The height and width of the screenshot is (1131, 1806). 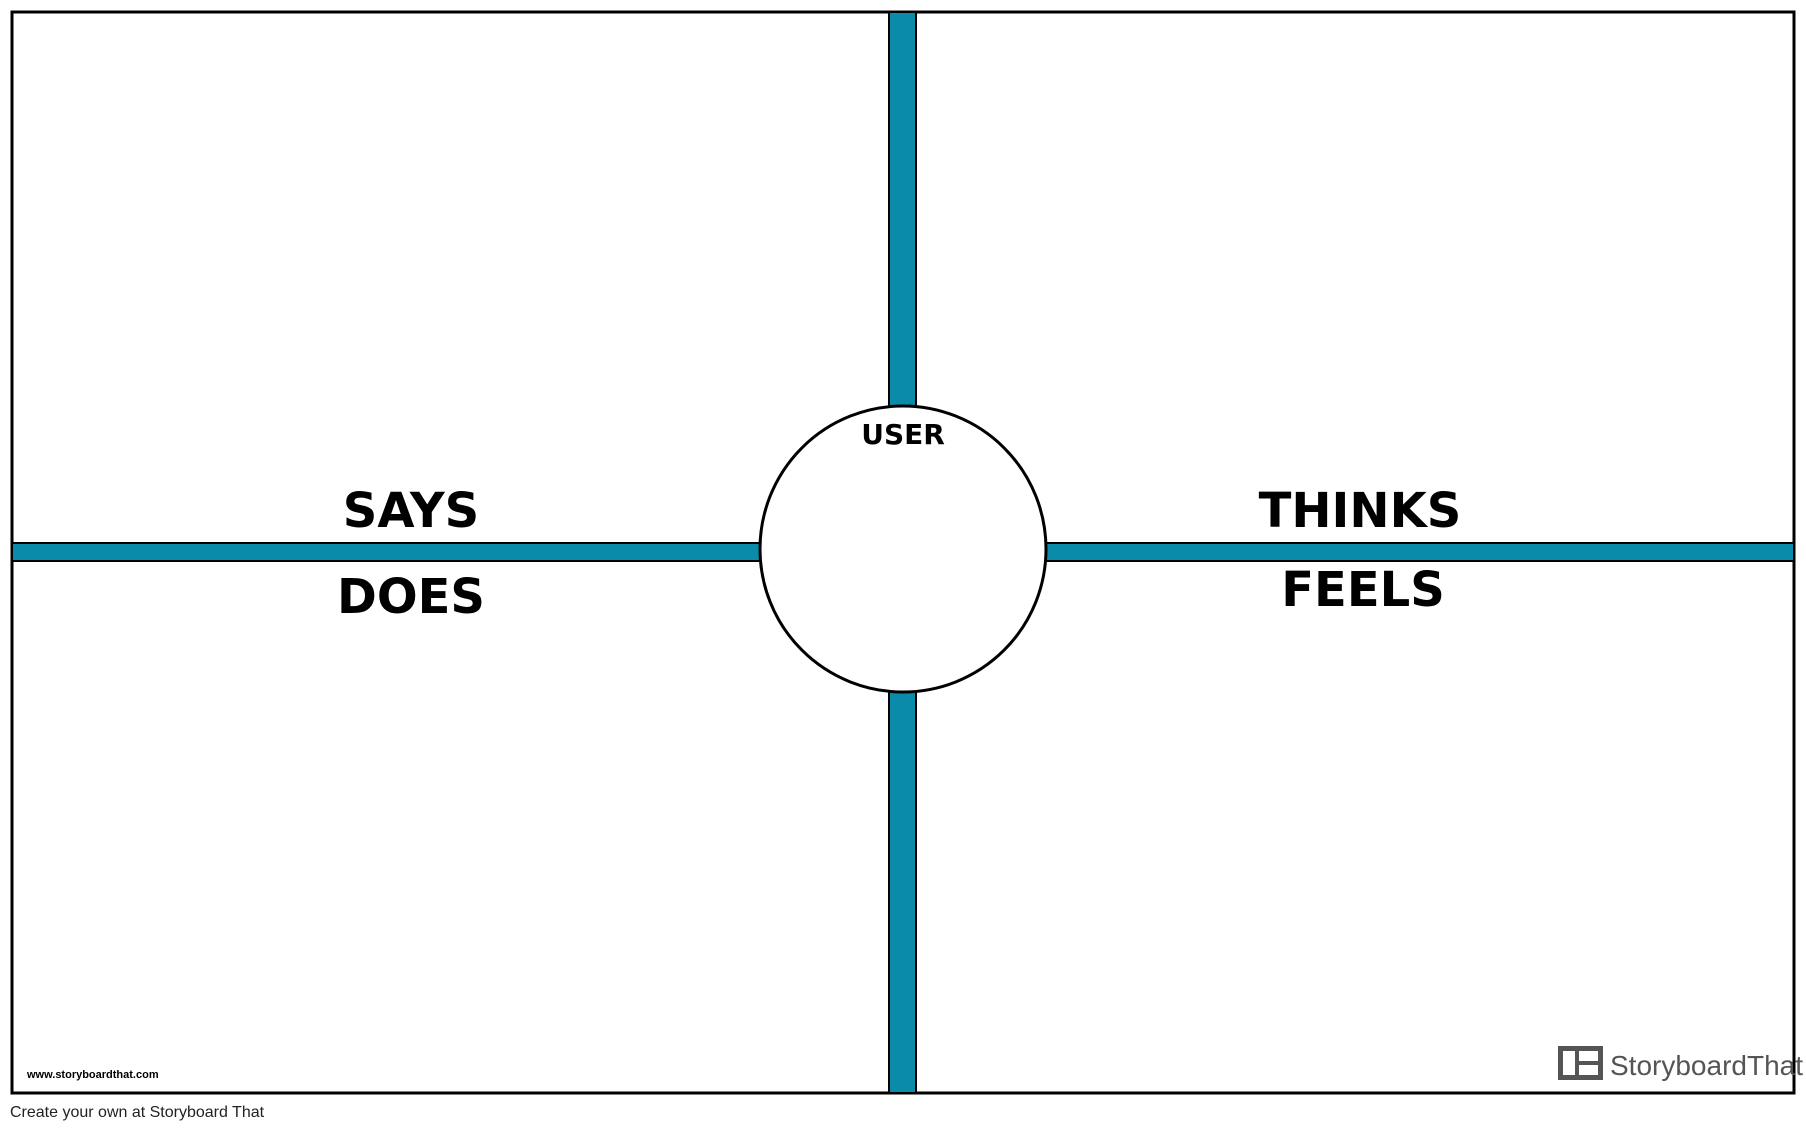 I want to click on says-label: SAYS, so click(x=411, y=511).